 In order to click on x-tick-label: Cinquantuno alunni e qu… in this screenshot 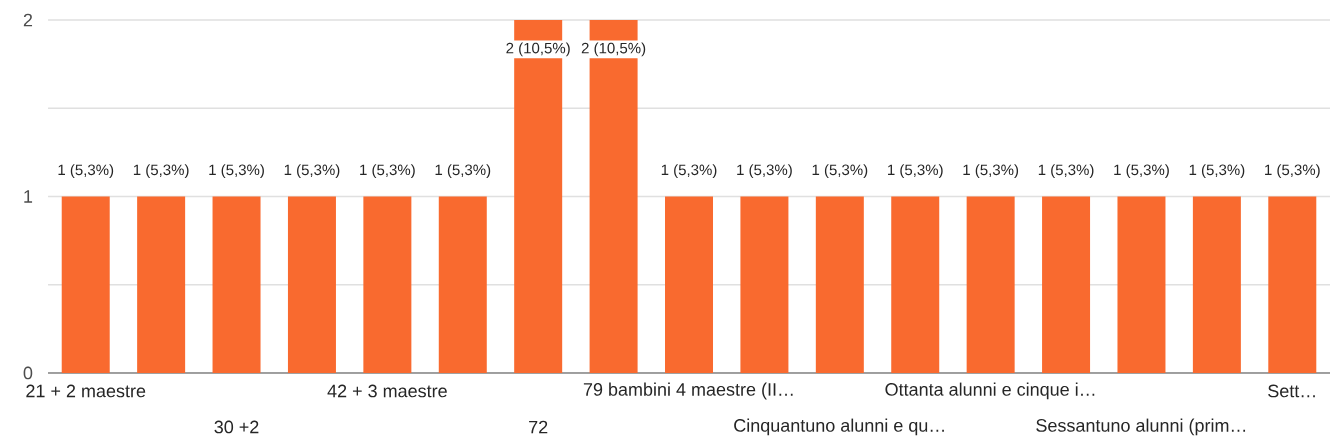, I will do `click(839, 427)`.